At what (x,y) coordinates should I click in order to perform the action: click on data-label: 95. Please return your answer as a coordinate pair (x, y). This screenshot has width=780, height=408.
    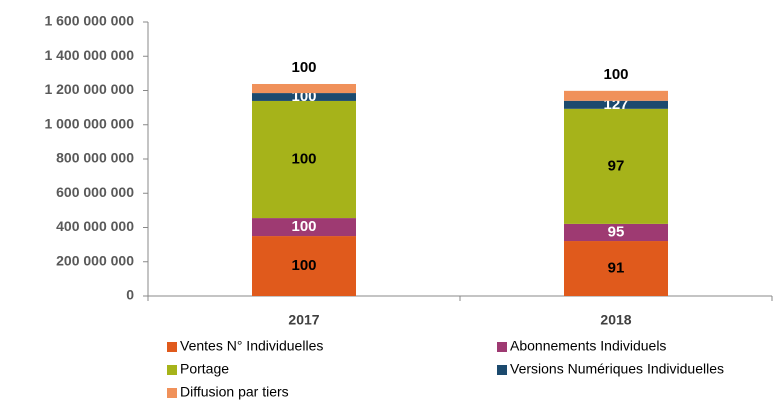
    Looking at the image, I should click on (616, 231).